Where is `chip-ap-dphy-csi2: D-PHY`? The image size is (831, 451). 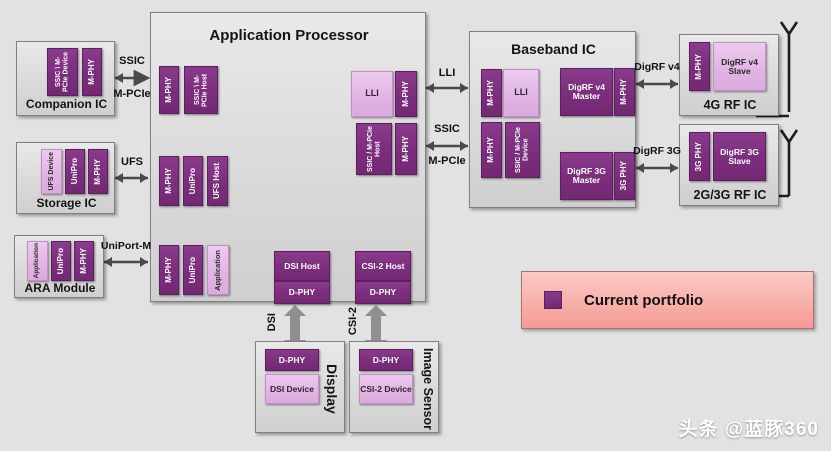
chip-ap-dphy-csi2: D-PHY is located at coordinates (383, 292).